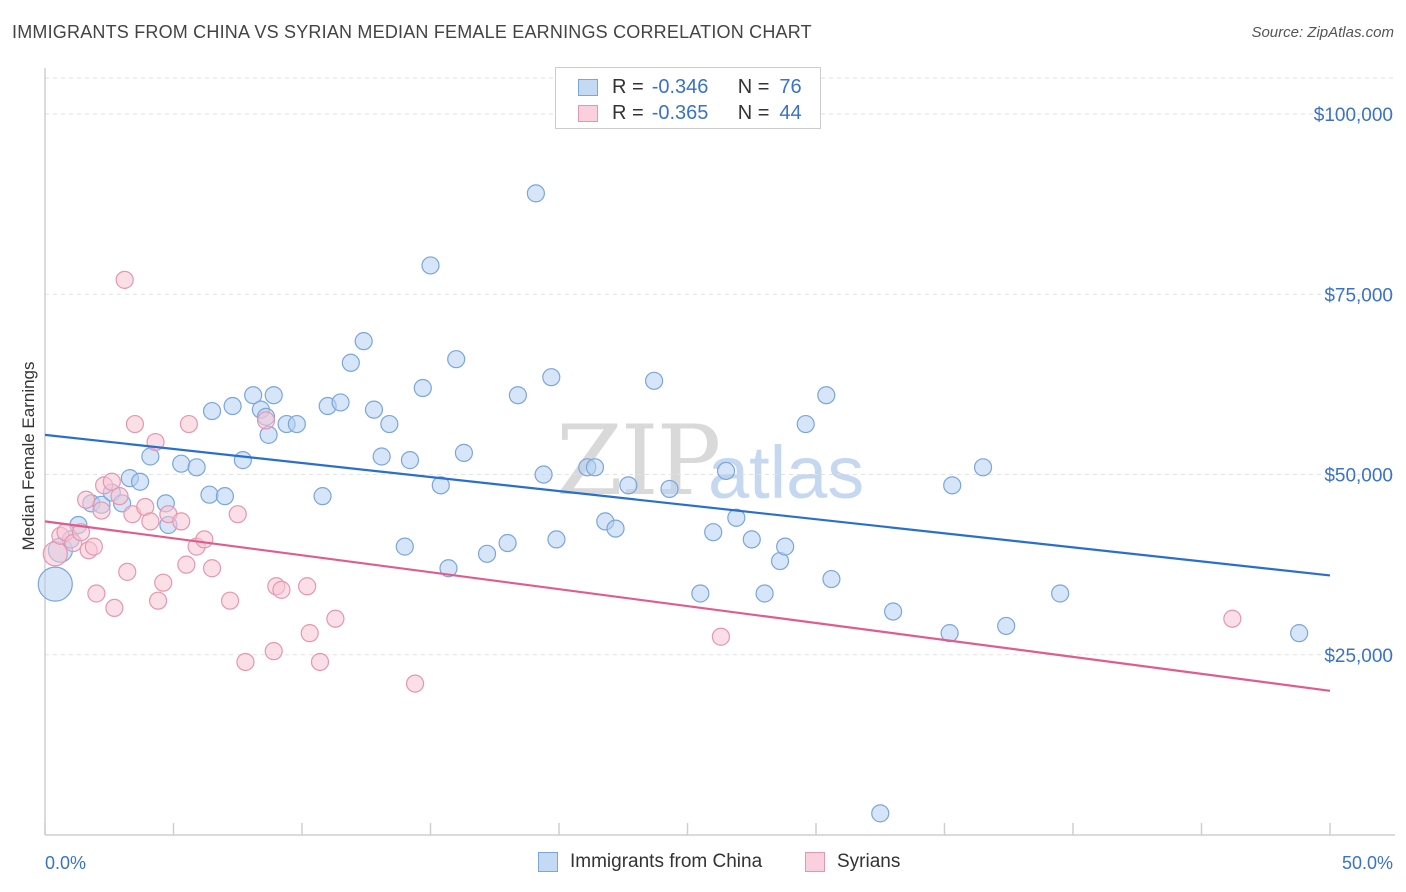 The height and width of the screenshot is (892, 1406). I want to click on legend-item-syrians: Syrians, so click(852, 862).